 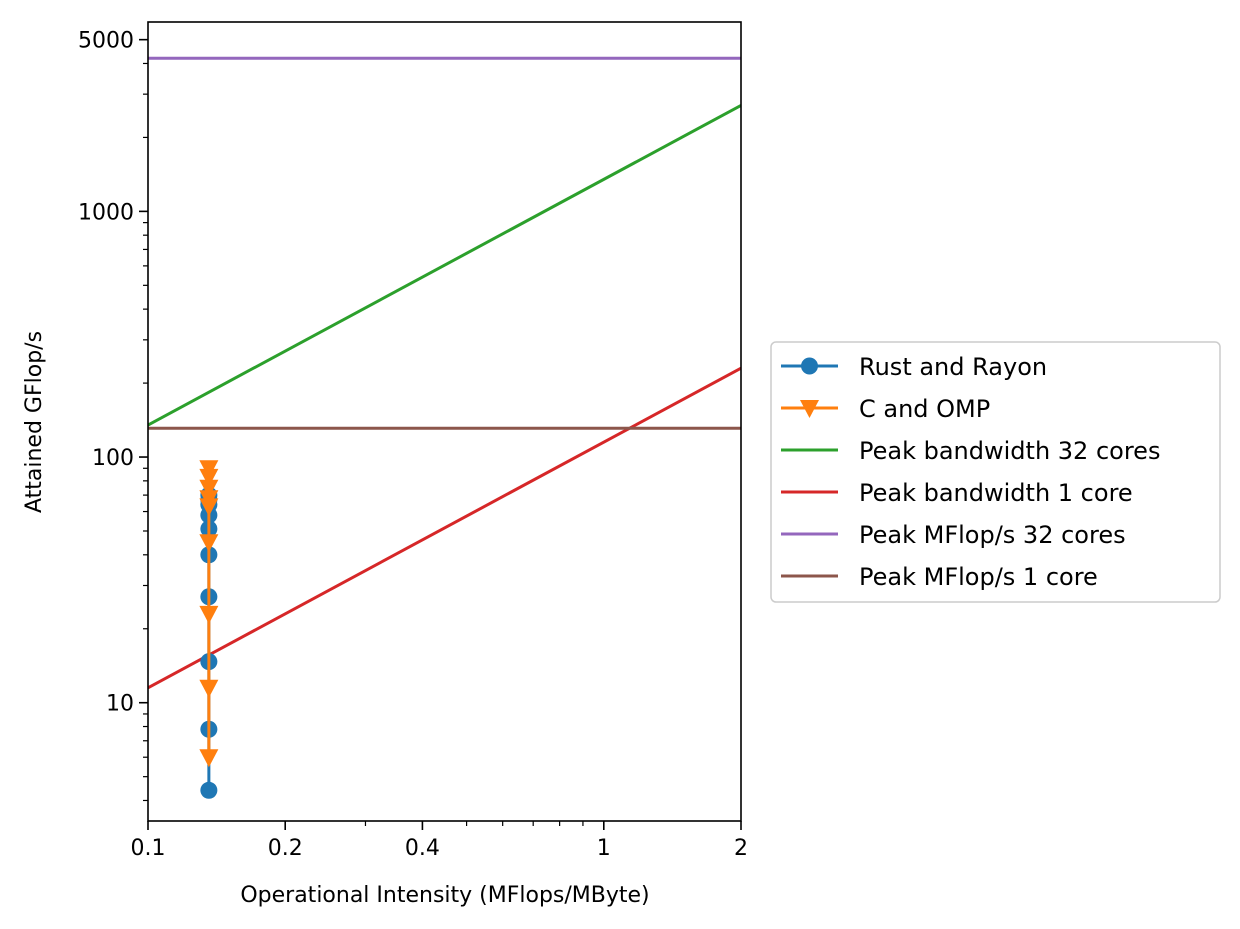 I want to click on x-tick-label: 2, so click(x=741, y=848).